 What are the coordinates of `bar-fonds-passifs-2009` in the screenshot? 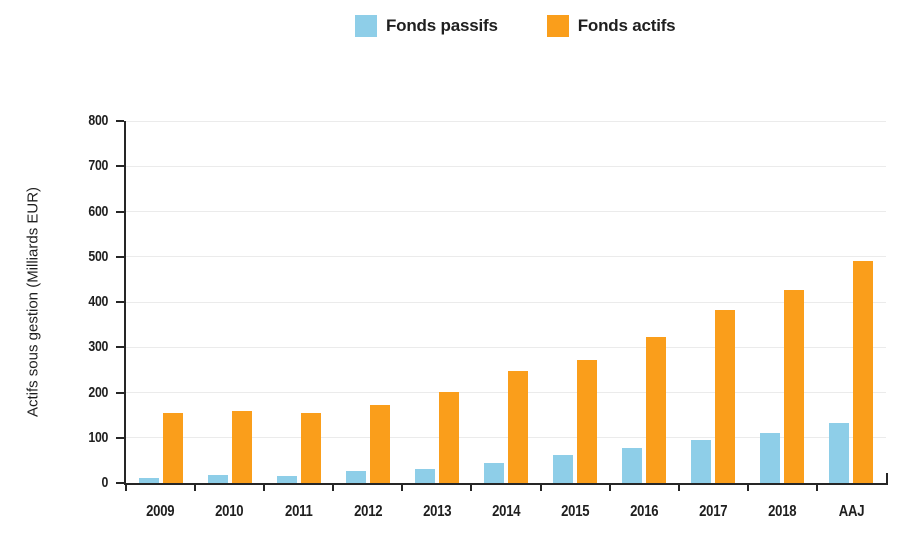 It's located at (148, 480).